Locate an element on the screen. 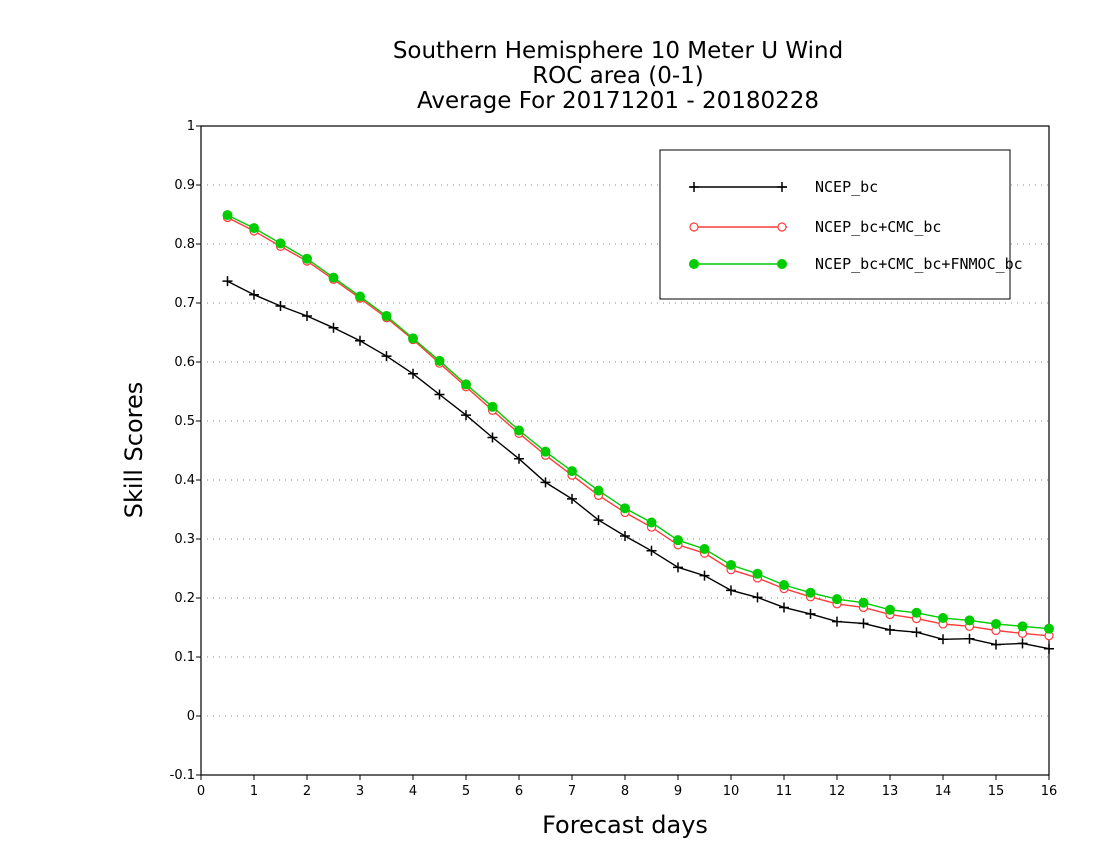 This screenshot has height=850, width=1100. y-tick-label: 0.2 is located at coordinates (184, 598).